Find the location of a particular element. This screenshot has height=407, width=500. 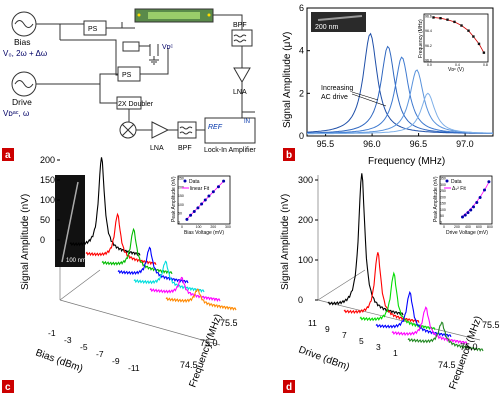

d-xlabel: Drive (dBm) is located at coordinates (324, 358).